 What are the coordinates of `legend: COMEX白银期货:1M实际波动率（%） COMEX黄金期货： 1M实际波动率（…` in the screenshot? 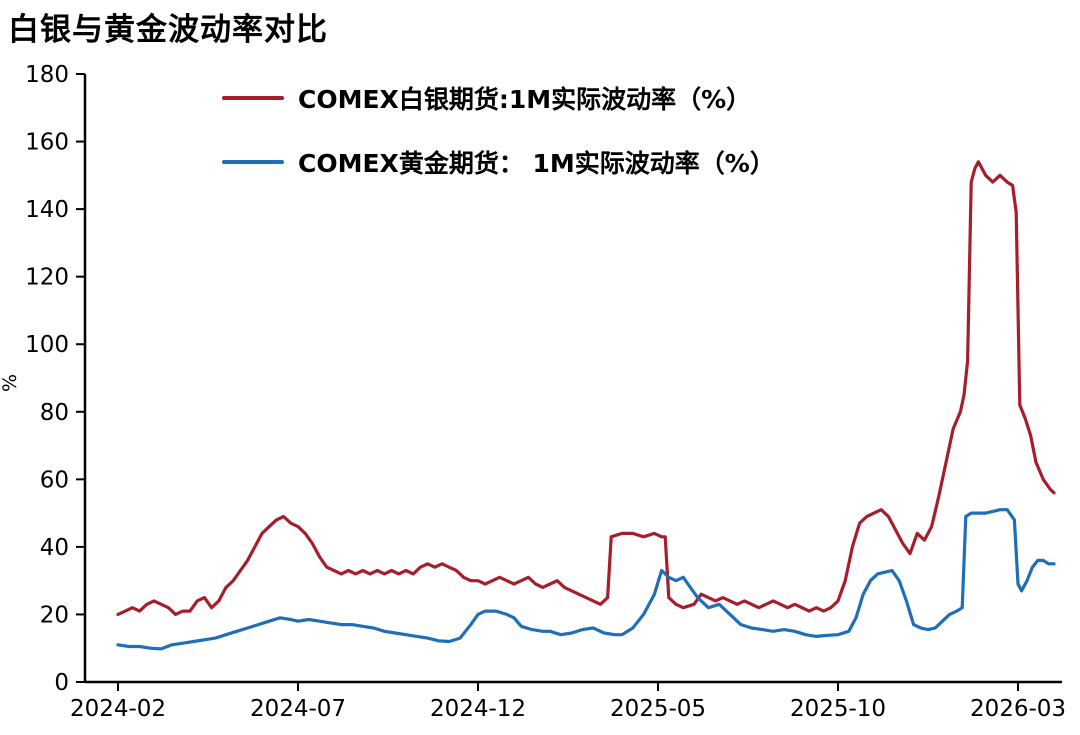 It's located at (498, 130).